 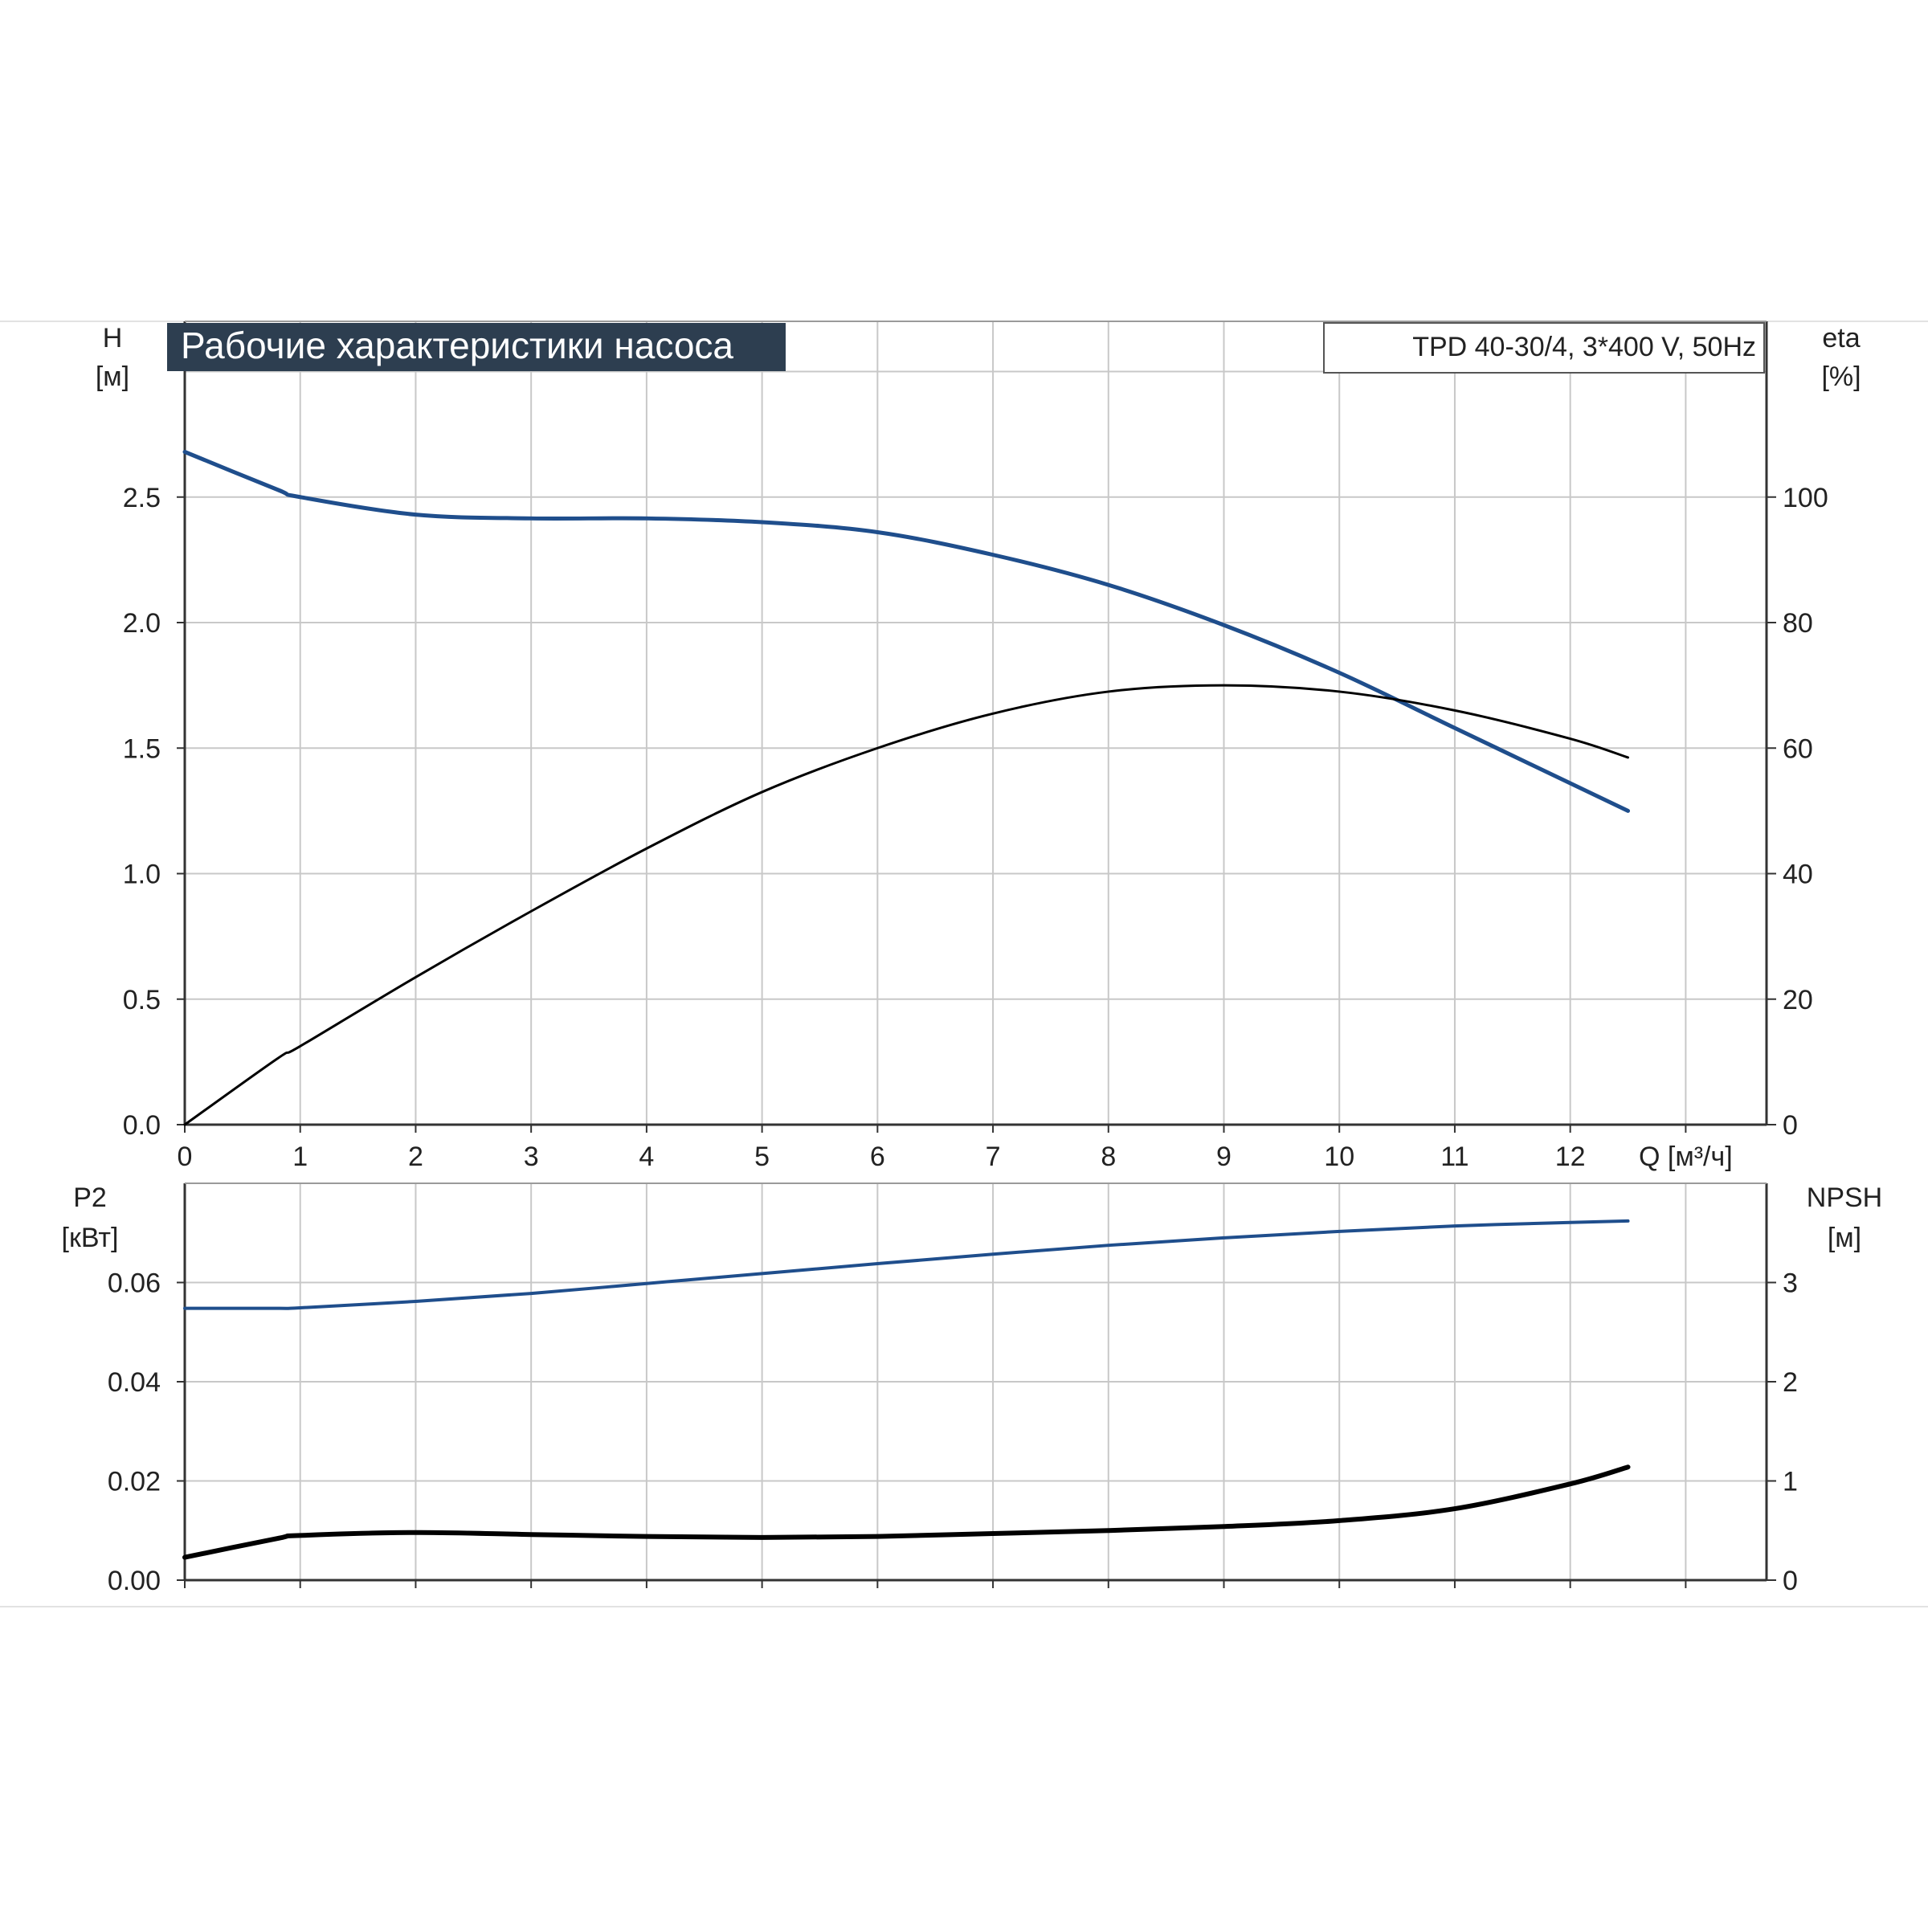 What do you see at coordinates (1798, 875) in the screenshot?
I see `head-chart-right-tick-label: 40` at bounding box center [1798, 875].